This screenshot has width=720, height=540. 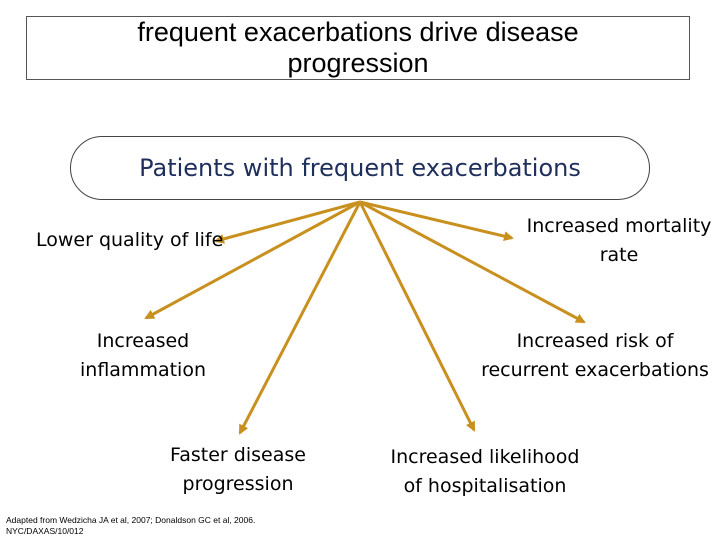 I want to click on outcome-increased-mortality: Increased mortality rate, so click(x=619, y=241).